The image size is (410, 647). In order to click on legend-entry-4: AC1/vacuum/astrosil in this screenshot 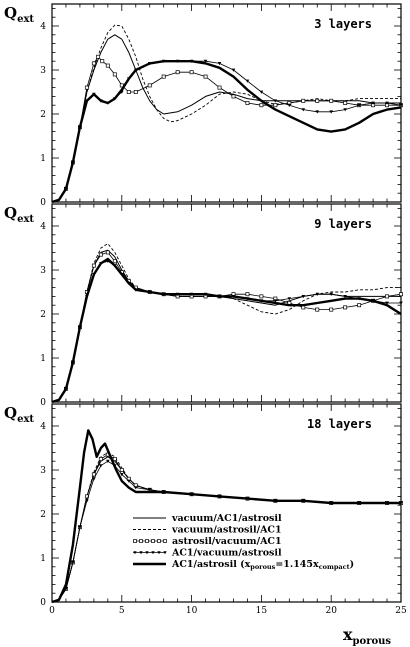, I will do `click(226, 553)`.